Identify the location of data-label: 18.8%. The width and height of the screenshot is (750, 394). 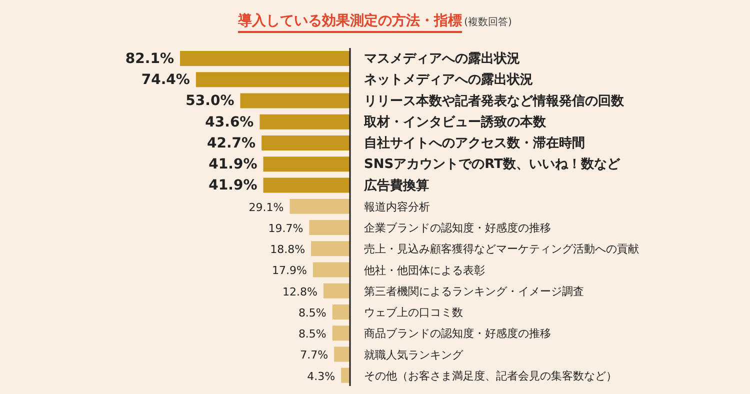
(288, 249).